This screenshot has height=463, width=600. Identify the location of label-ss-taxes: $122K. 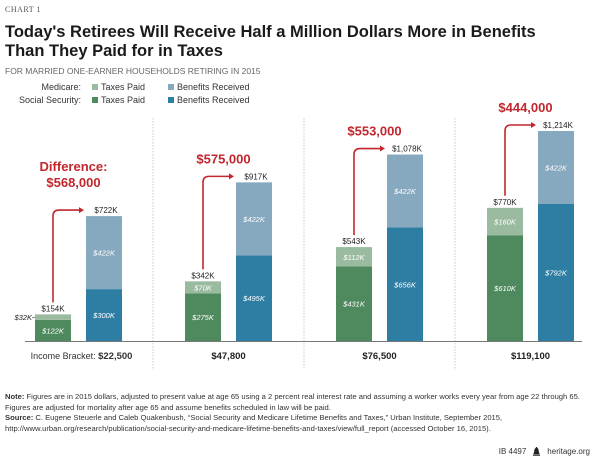
(53, 330).